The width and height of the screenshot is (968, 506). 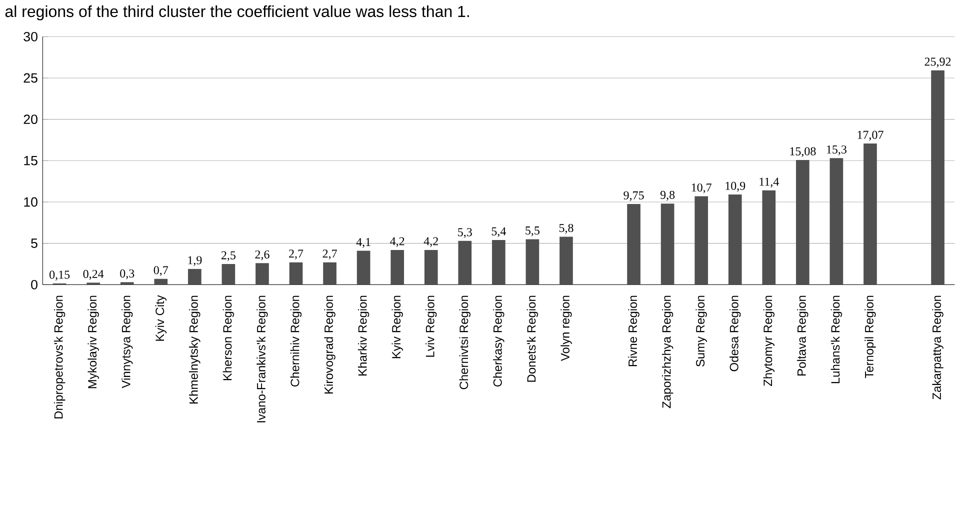 What do you see at coordinates (736, 187) in the screenshot?
I see `data-label: 10,9` at bounding box center [736, 187].